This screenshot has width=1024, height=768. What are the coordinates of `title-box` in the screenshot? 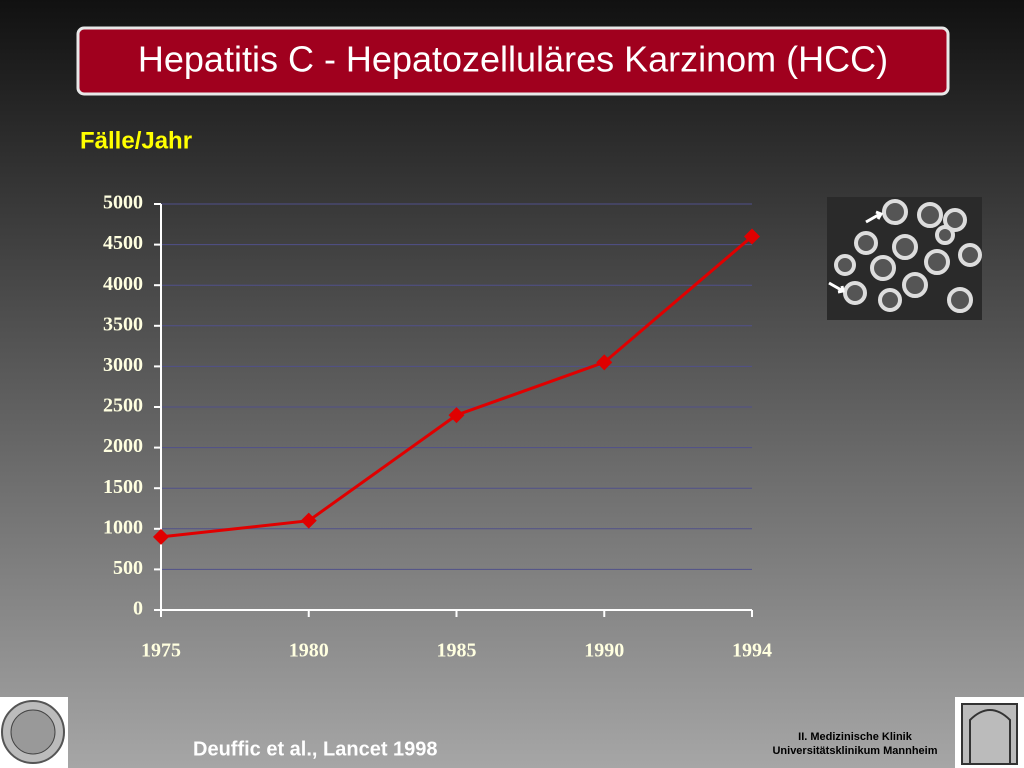 It's located at (513, 61).